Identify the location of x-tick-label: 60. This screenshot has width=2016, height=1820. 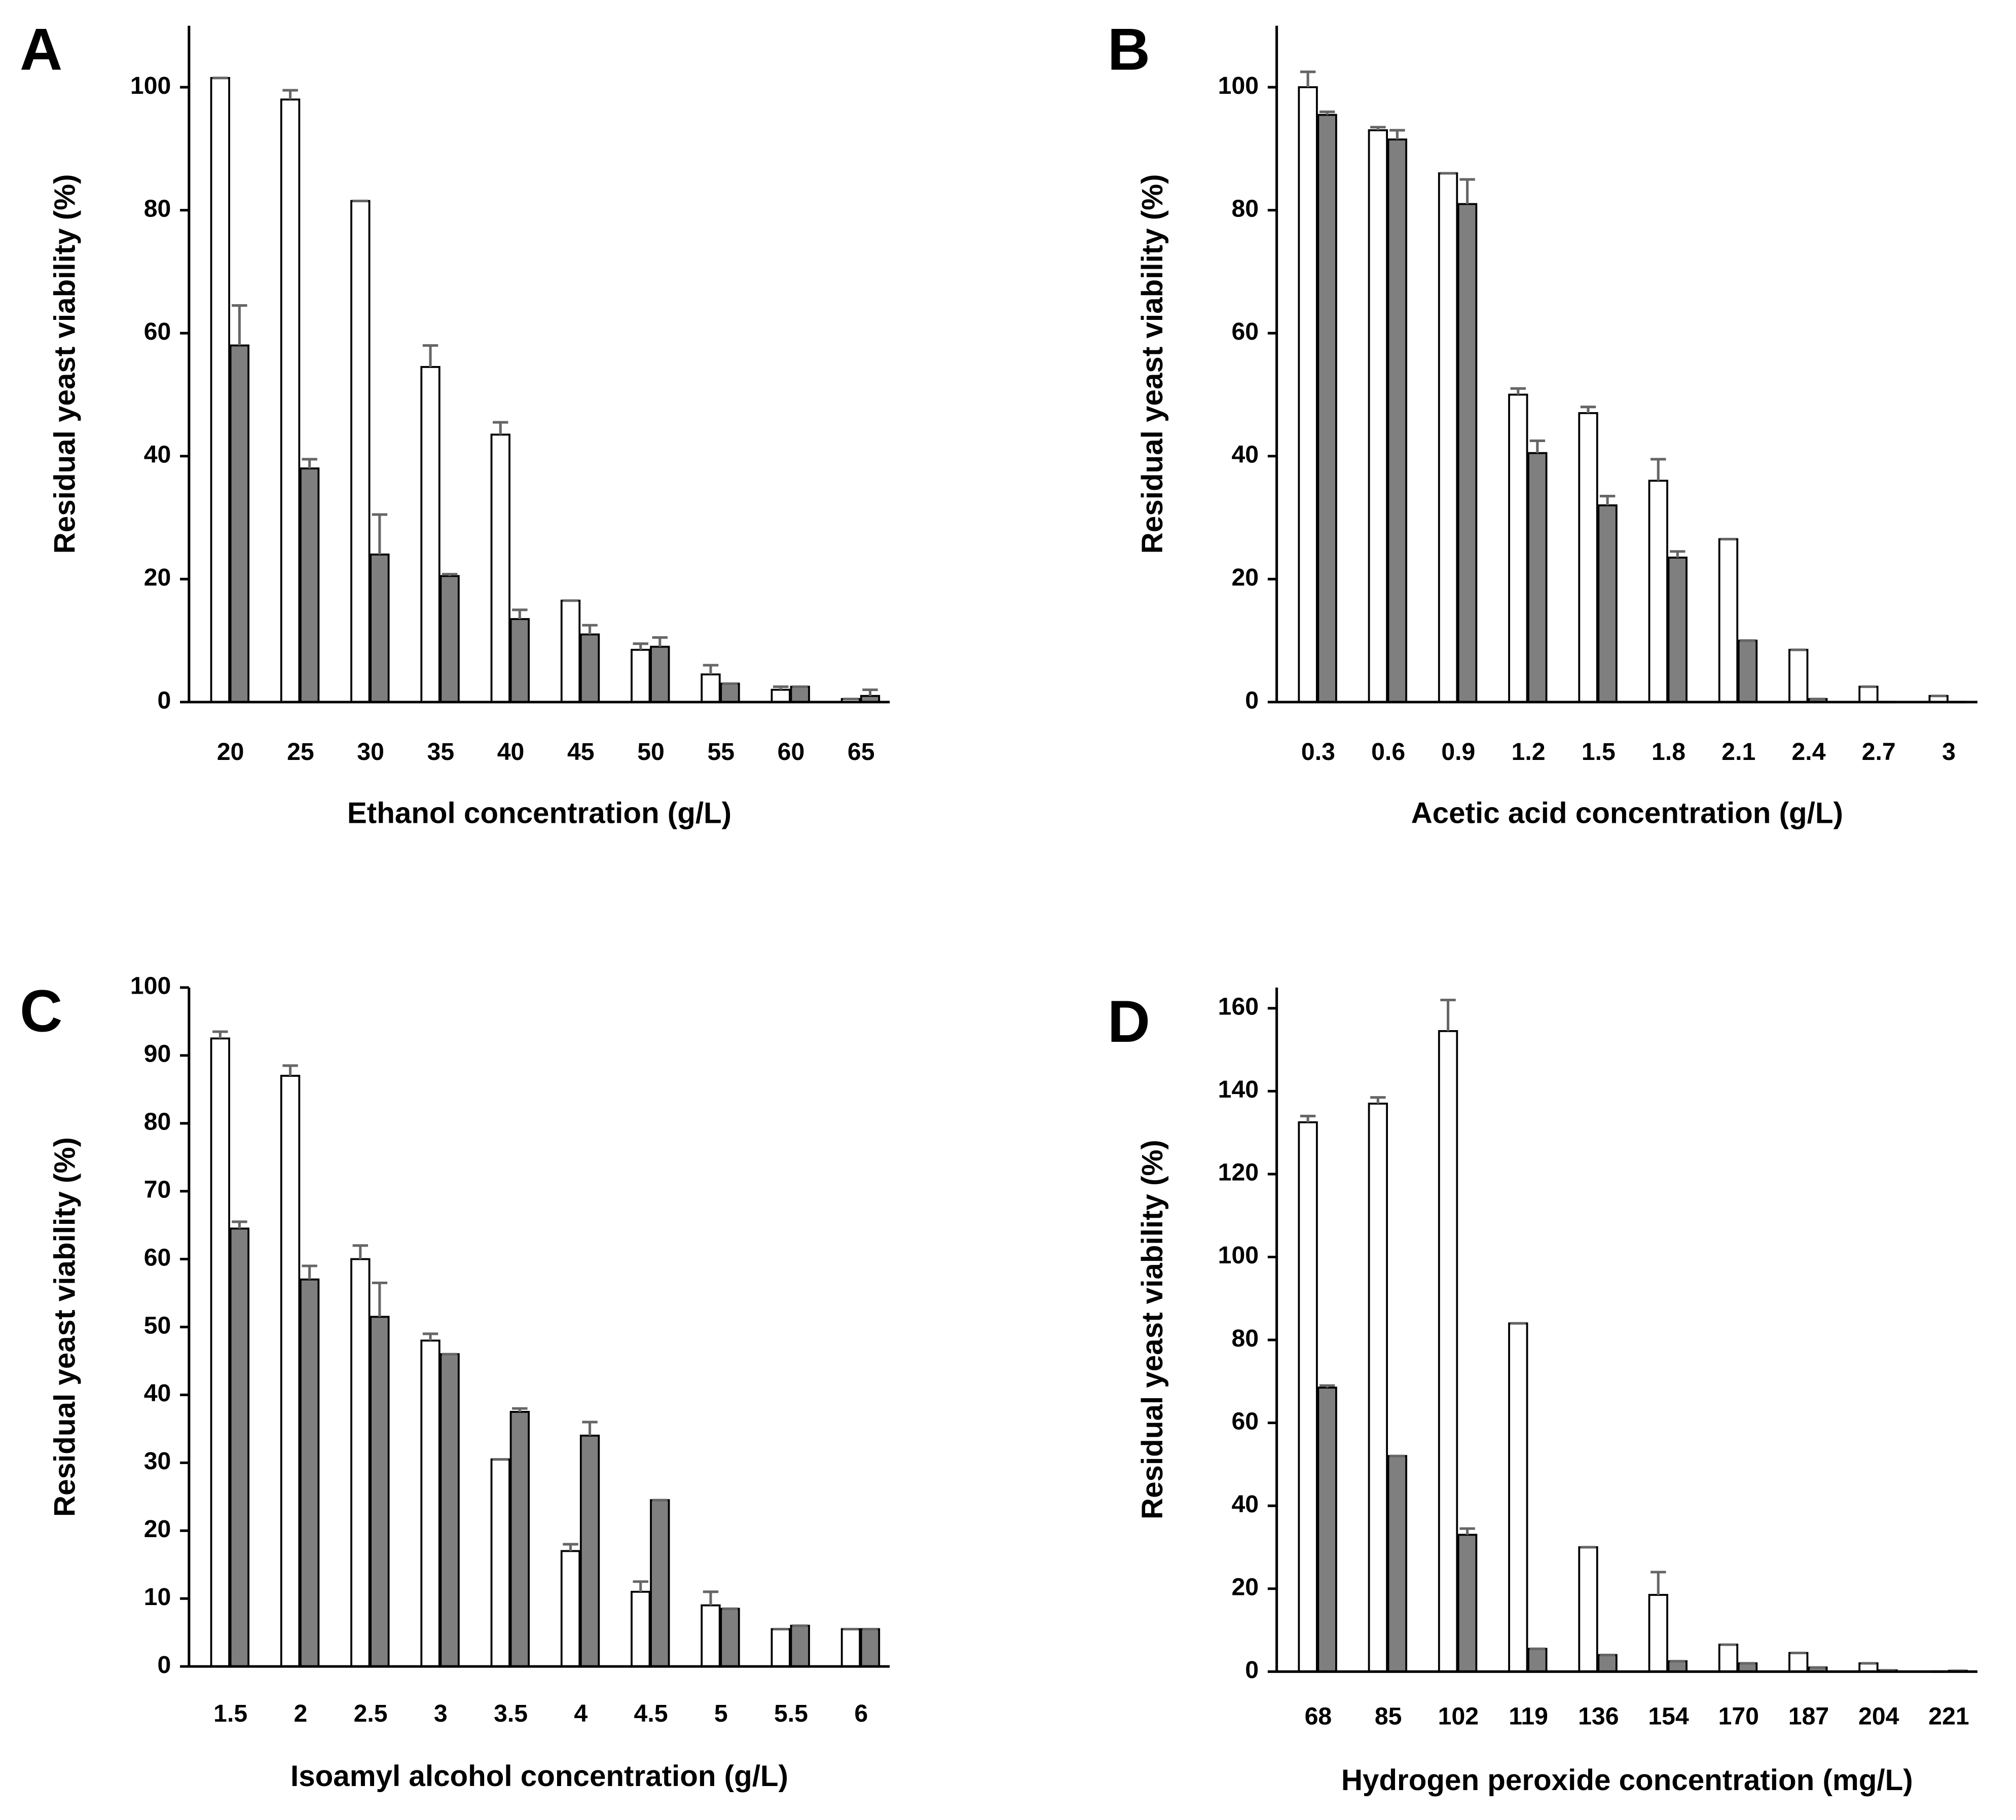
(791, 752).